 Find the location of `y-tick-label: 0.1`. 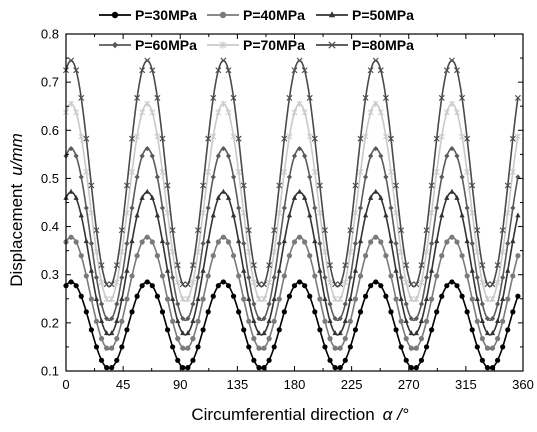

y-tick-label: 0.1 is located at coordinates (50, 371).